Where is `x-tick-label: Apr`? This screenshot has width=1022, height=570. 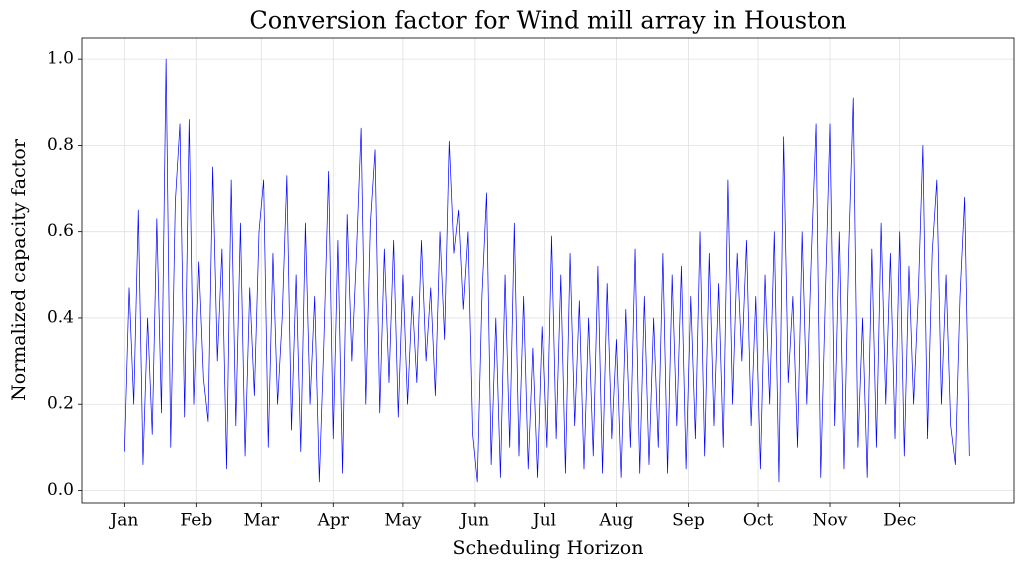 x-tick-label: Apr is located at coordinates (333, 521).